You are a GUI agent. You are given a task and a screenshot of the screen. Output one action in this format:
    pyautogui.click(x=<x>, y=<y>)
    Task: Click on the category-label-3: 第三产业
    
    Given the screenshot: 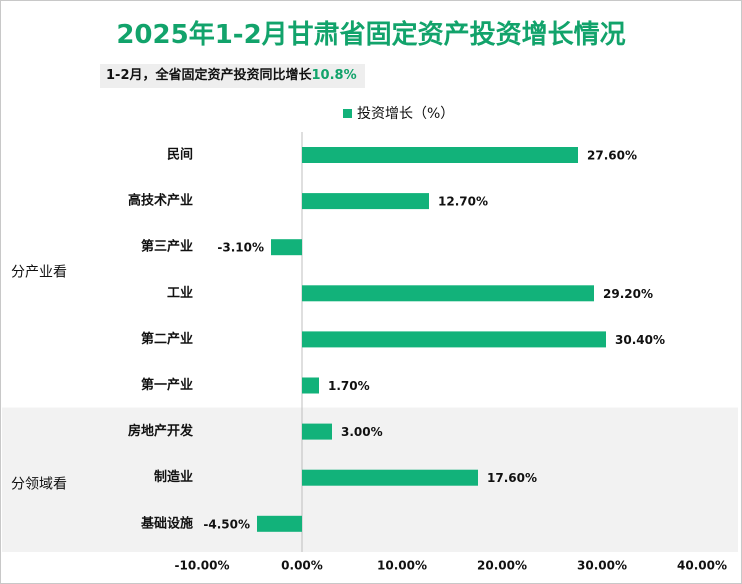 What is the action you would take?
    pyautogui.click(x=167, y=247)
    